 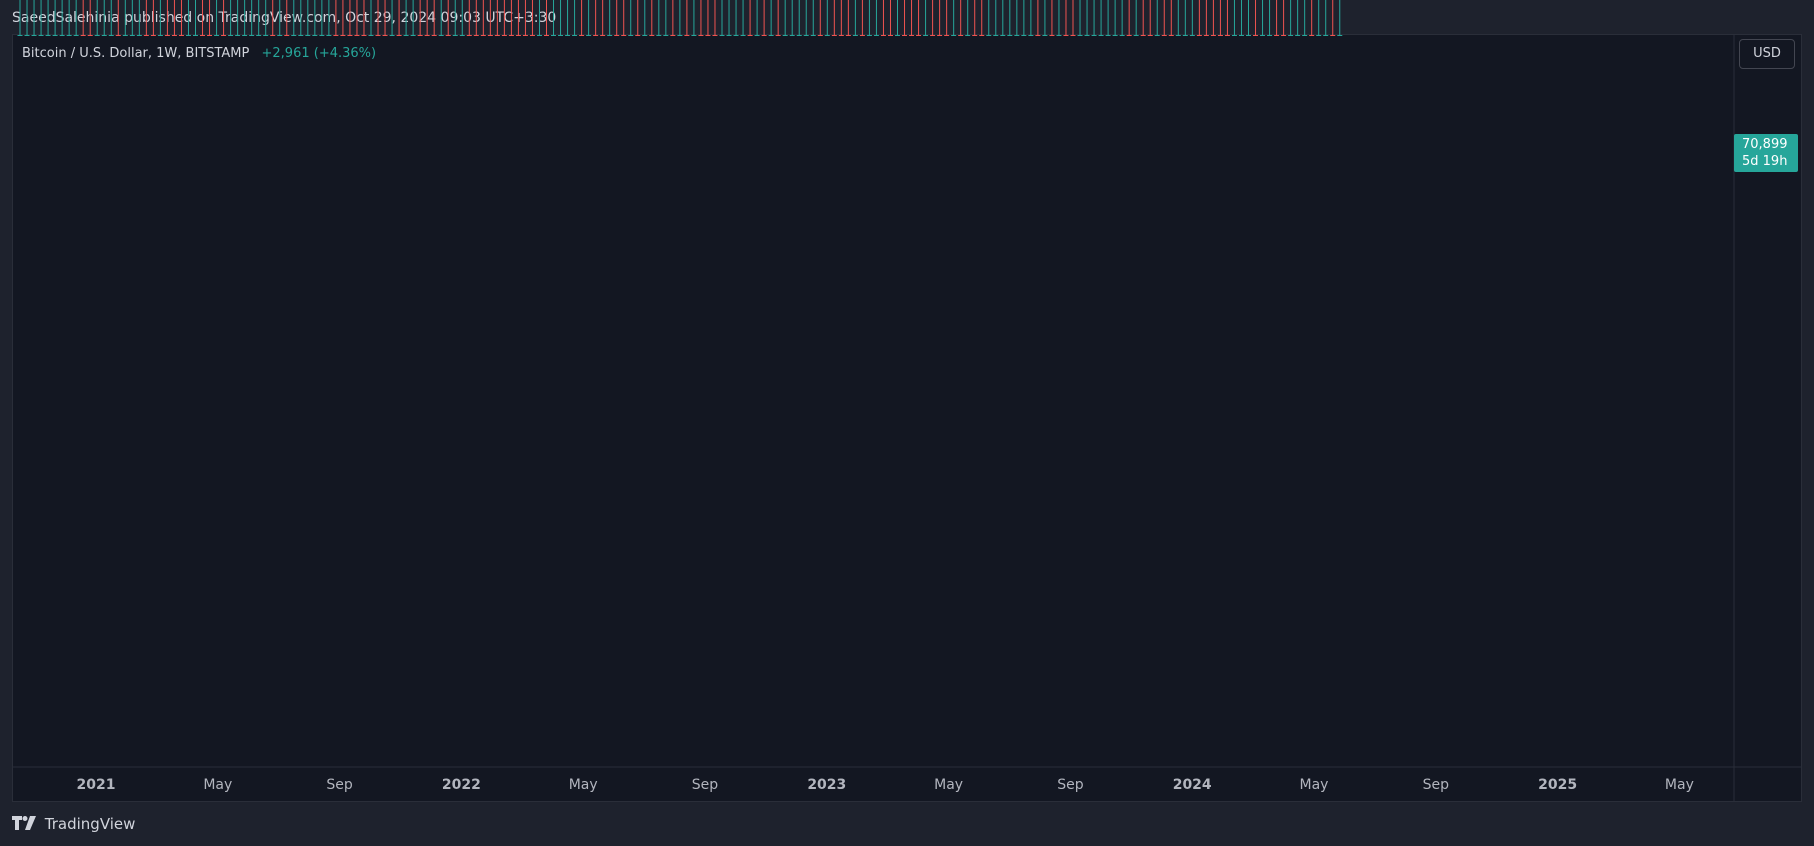 I want to click on price-change: +2,961 (+4.36%), so click(x=319, y=53).